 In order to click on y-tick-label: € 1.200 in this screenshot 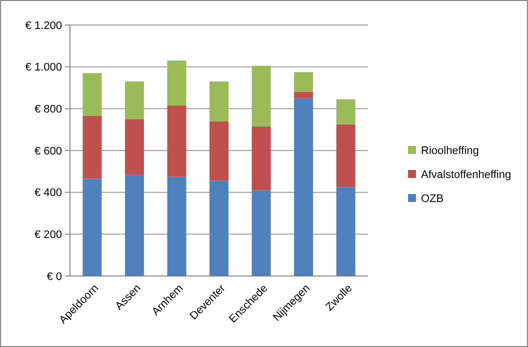, I will do `click(43, 26)`.